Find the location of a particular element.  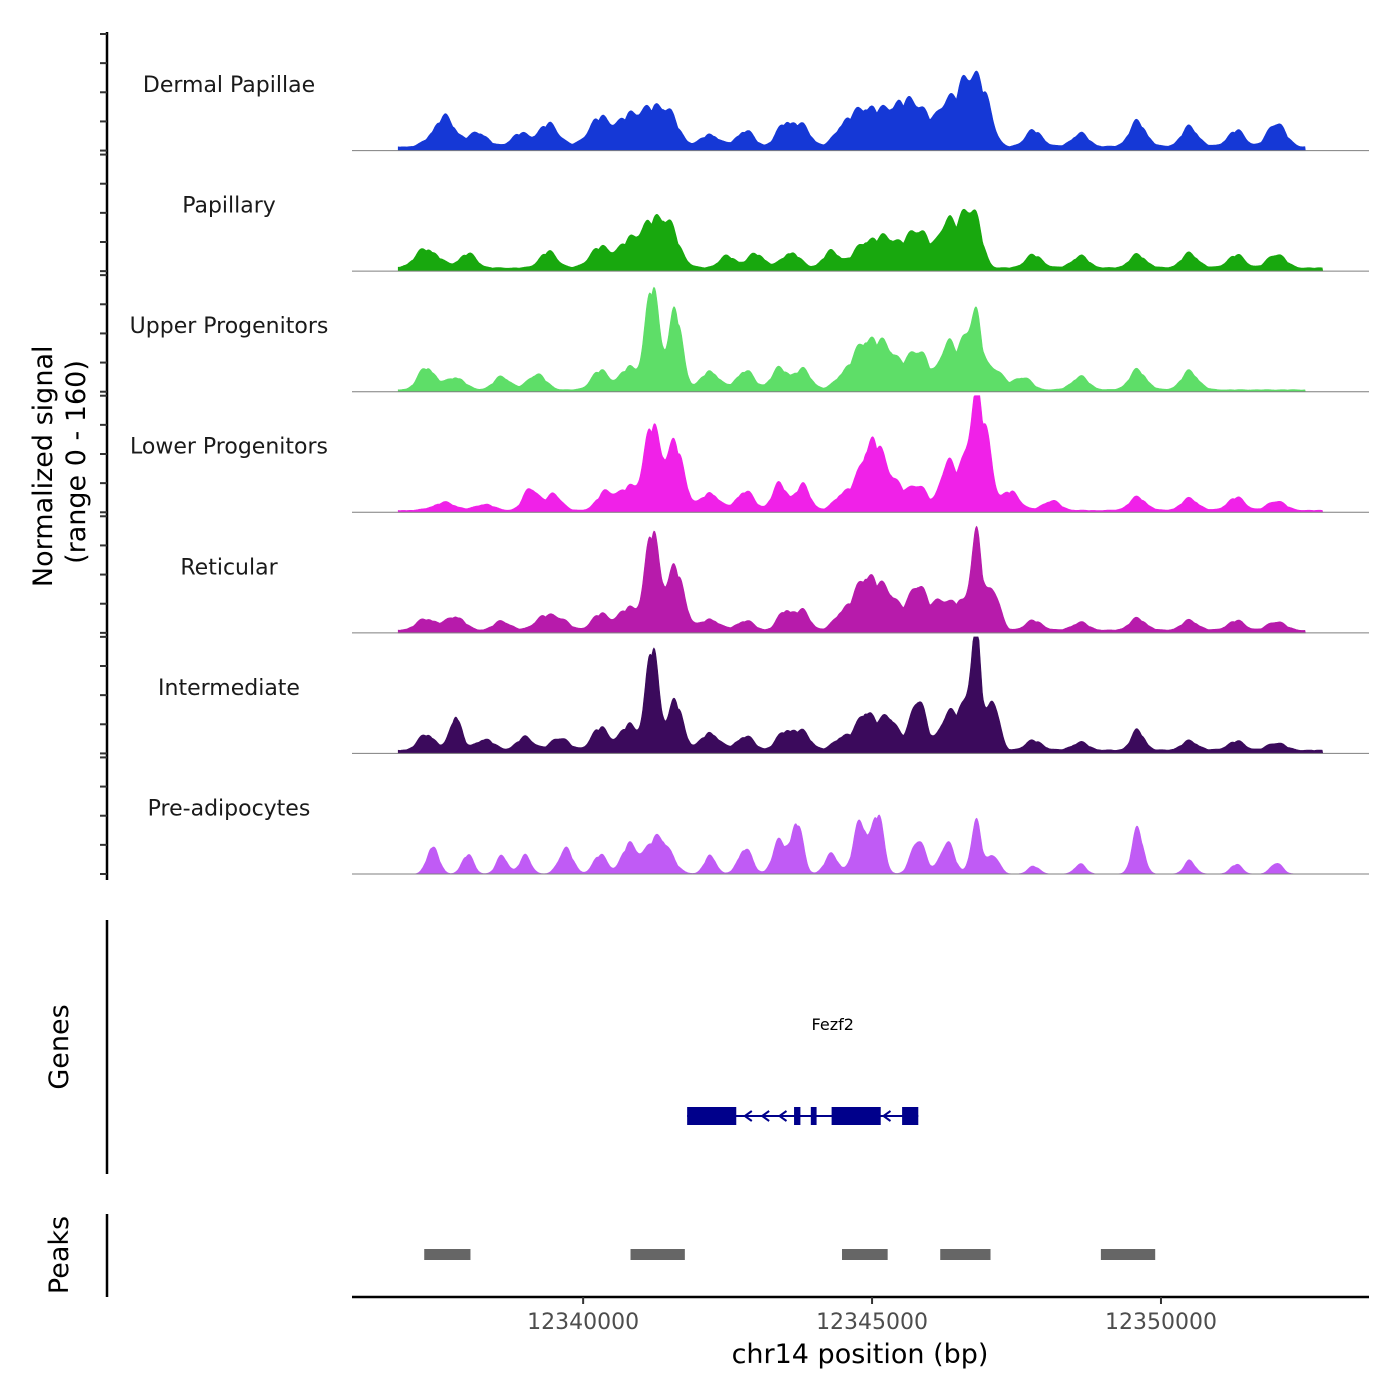

coverage-area-lower-progenitors is located at coordinates (860, 454).